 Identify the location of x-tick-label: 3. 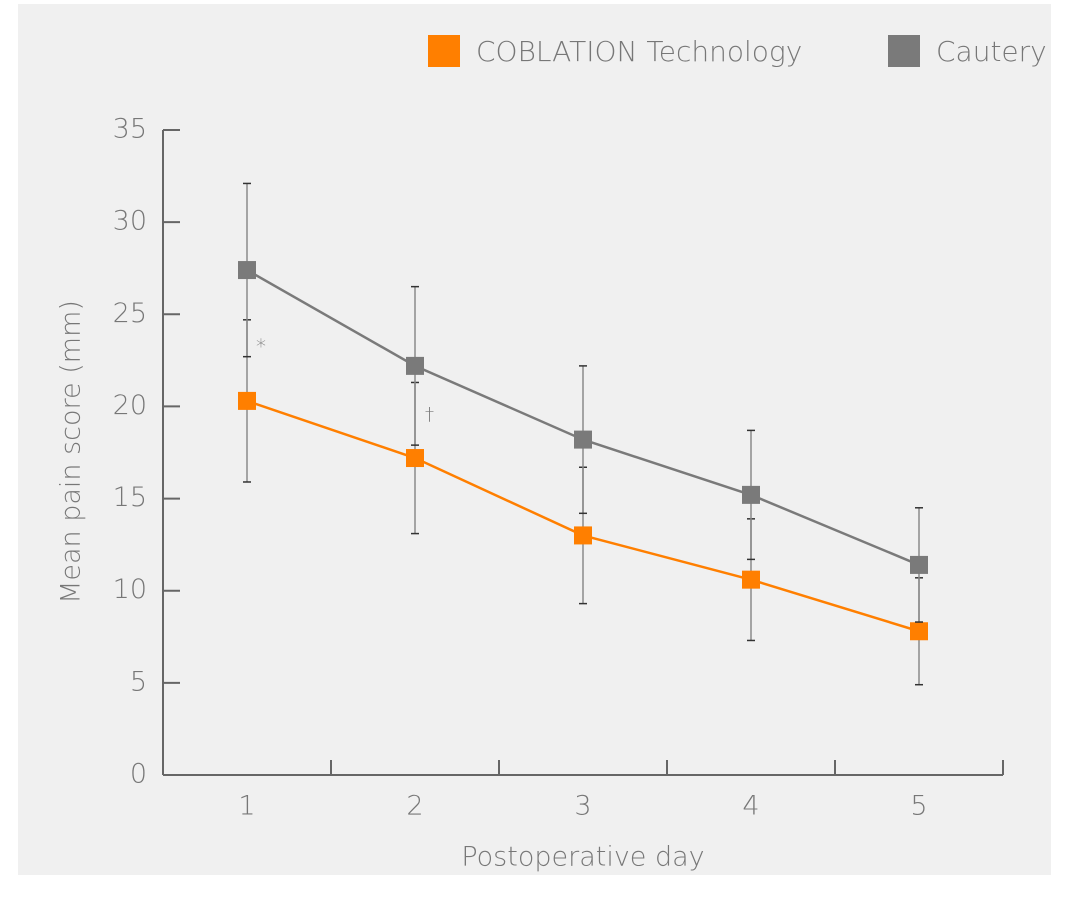
(582, 806).